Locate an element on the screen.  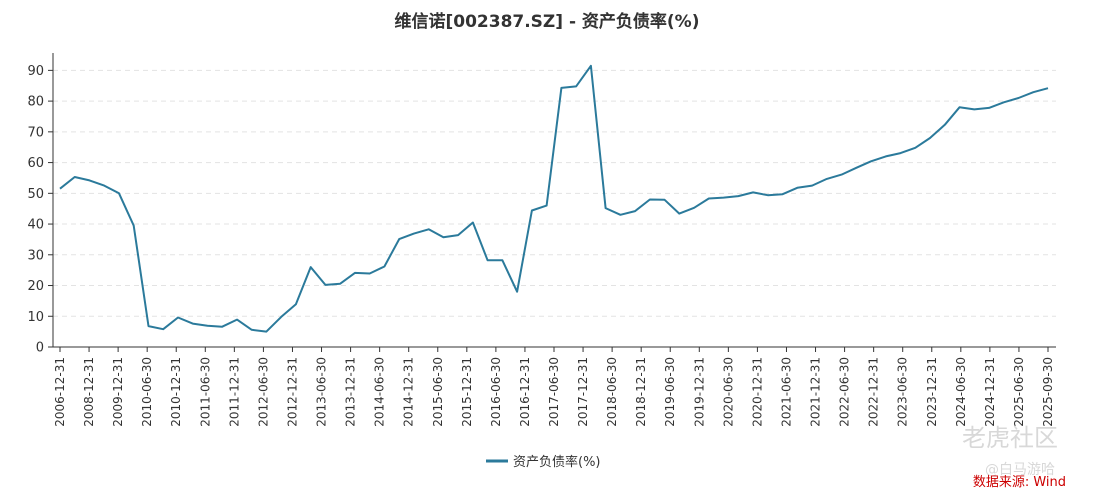
x-tick-label: 2012-12-31 is located at coordinates (292, 392).